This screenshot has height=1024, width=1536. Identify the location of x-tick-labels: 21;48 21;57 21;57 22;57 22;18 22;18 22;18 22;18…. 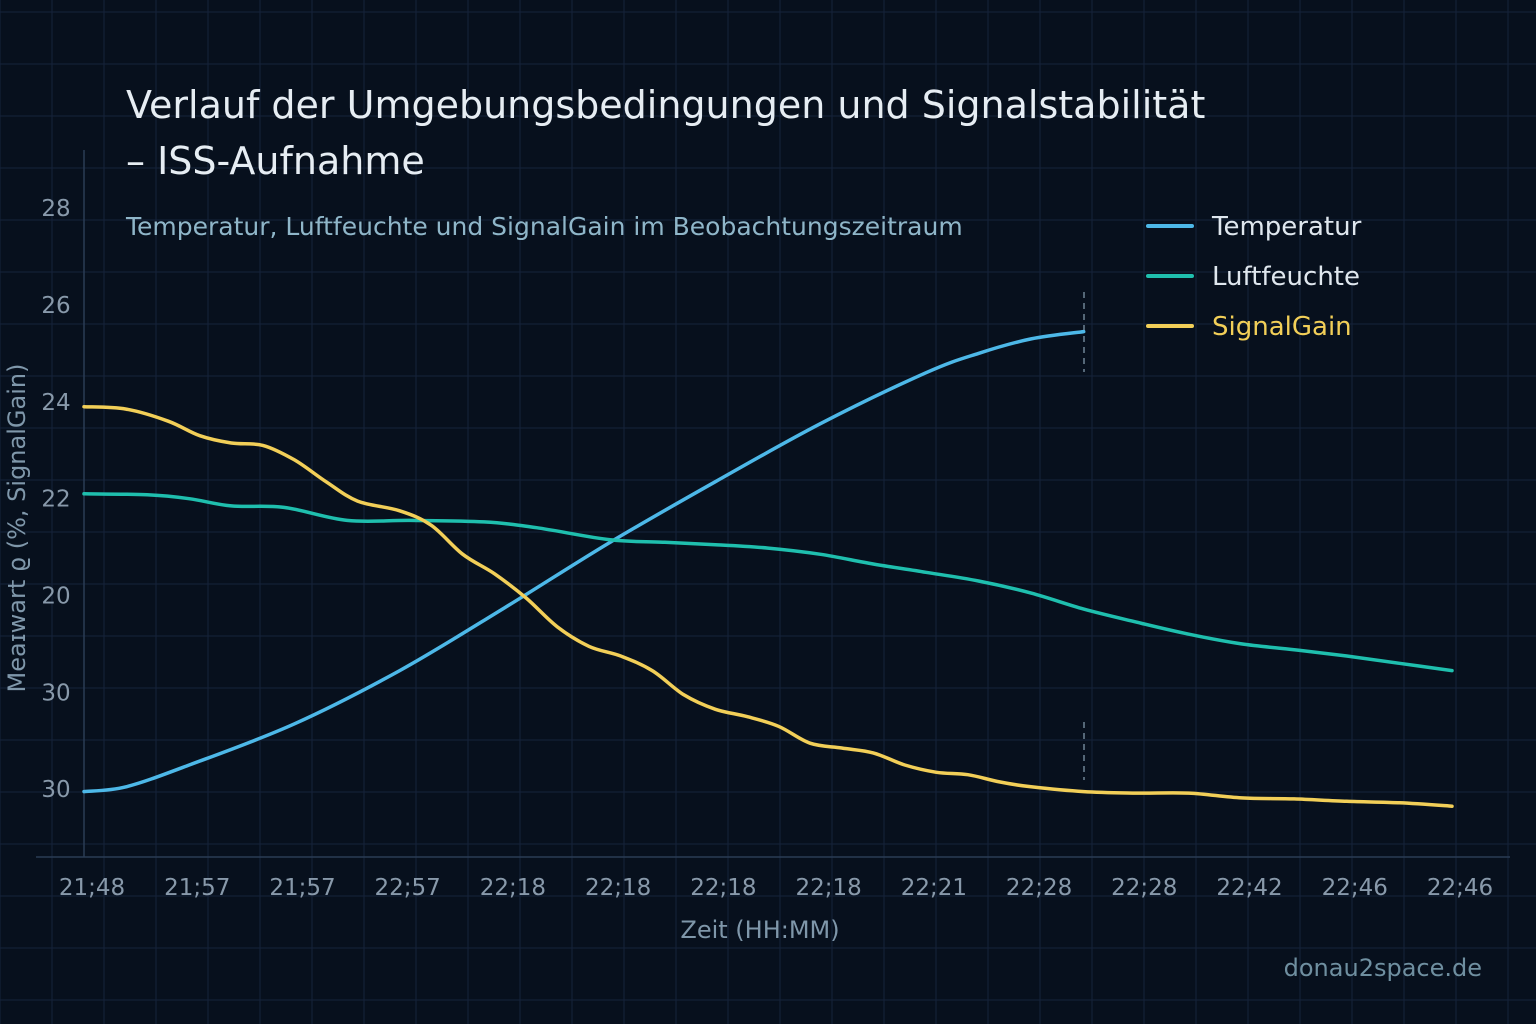
(776, 888).